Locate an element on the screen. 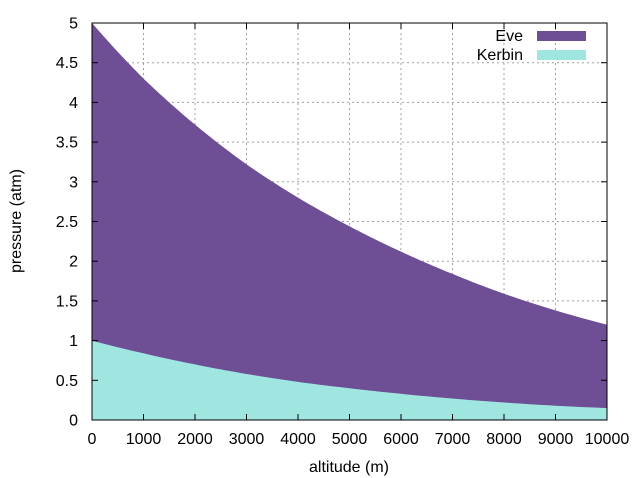 This screenshot has width=639, height=478. y-tick-label: 4.5 is located at coordinates (67, 63).